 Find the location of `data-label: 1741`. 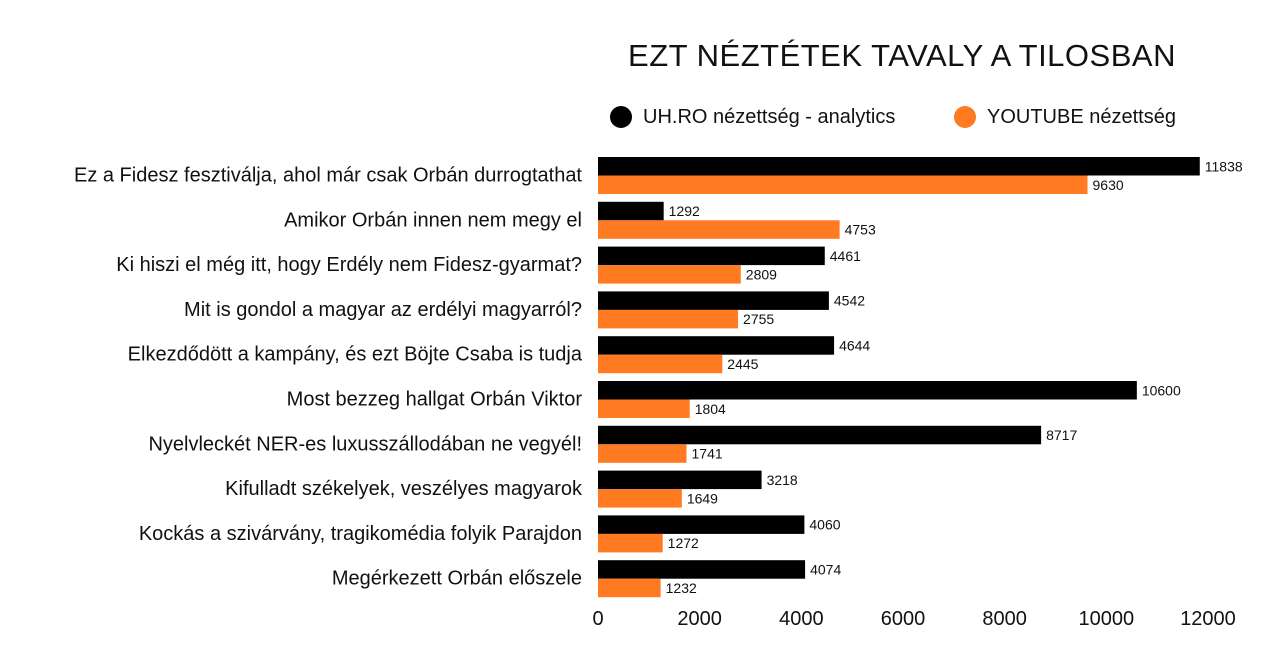

data-label: 1741 is located at coordinates (707, 454).